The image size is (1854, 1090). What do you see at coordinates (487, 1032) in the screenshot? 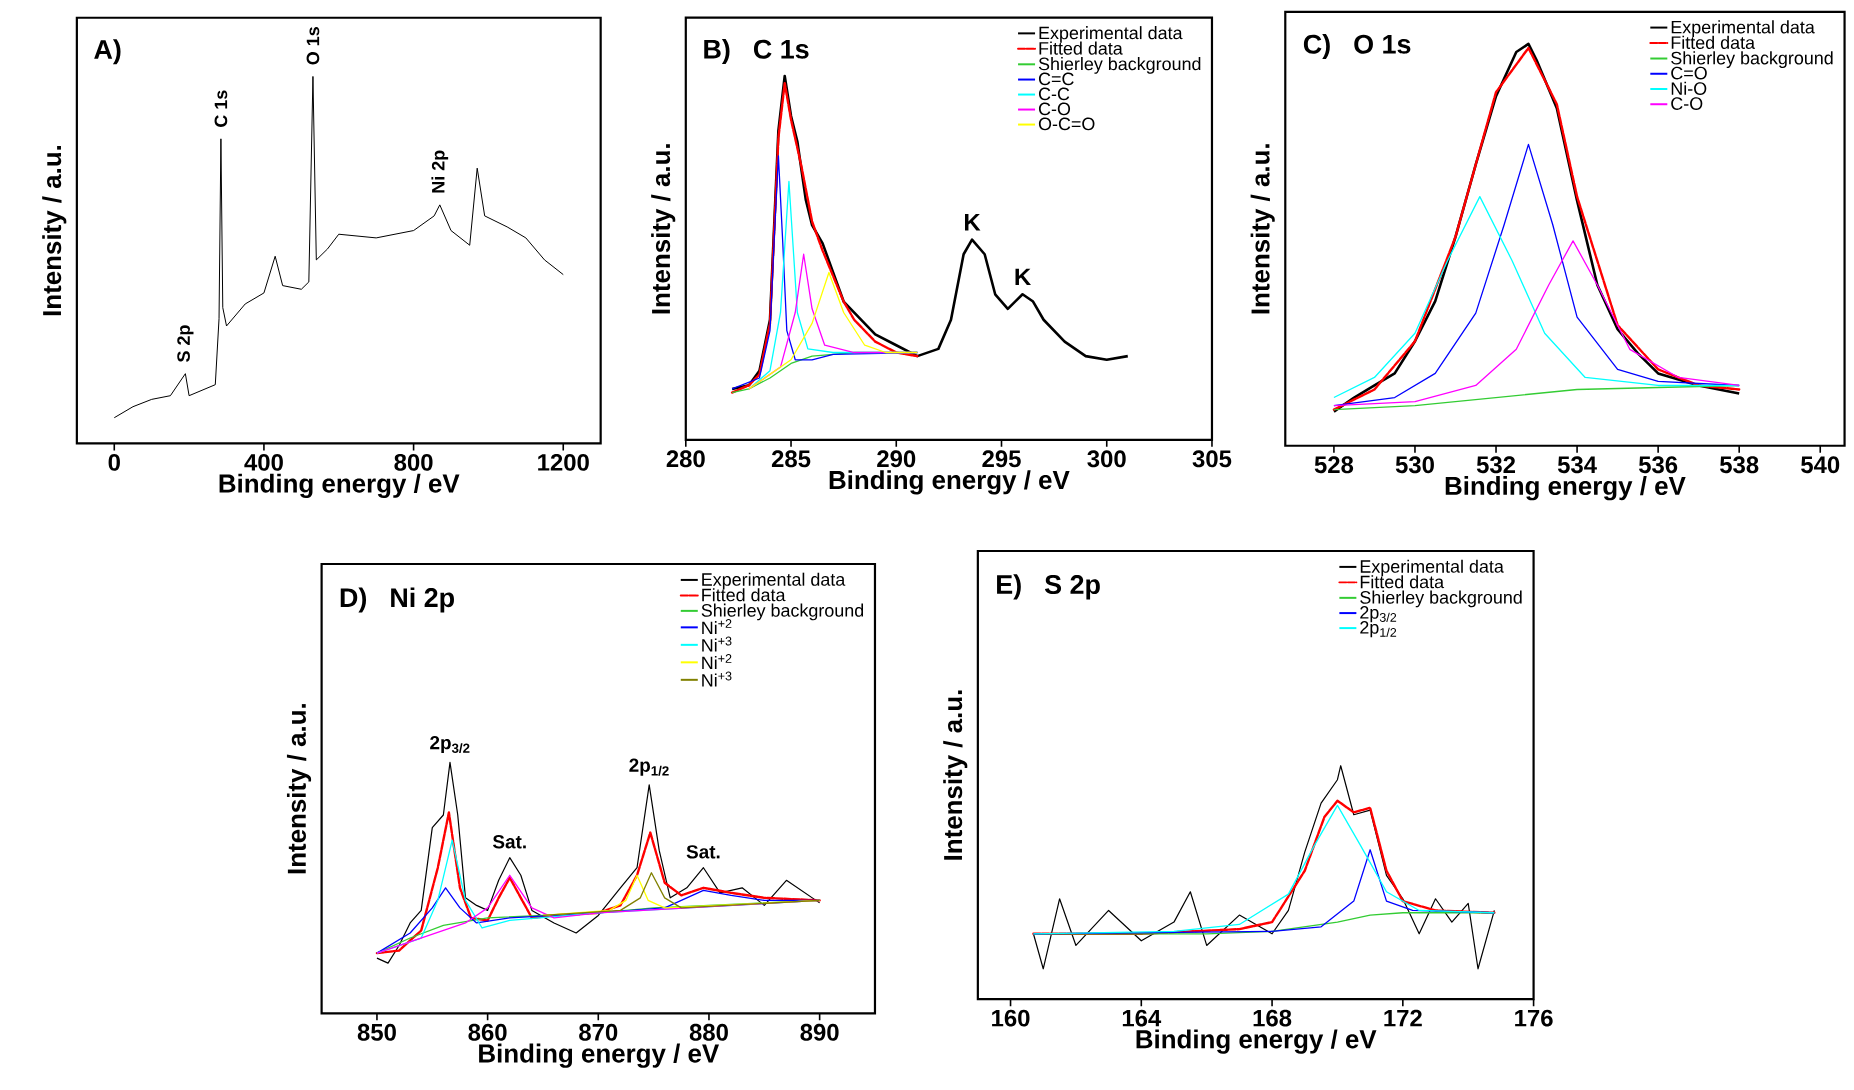
I see `x-tick-label: 860` at bounding box center [487, 1032].